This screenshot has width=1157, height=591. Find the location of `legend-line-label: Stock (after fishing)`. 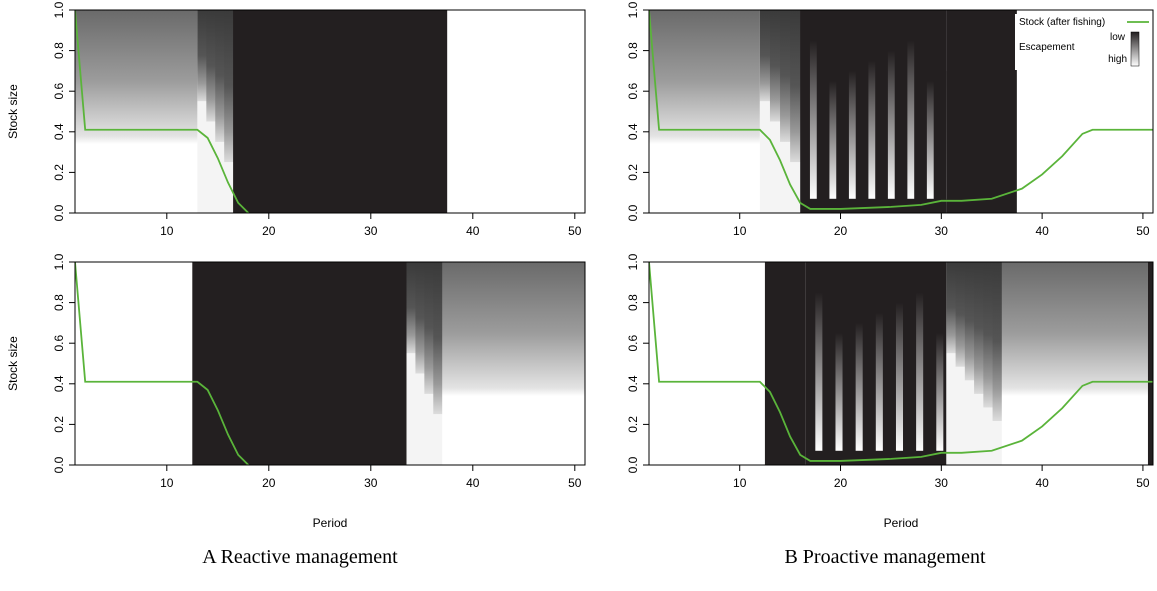

legend-line-label: Stock (after fishing) is located at coordinates (1062, 22).